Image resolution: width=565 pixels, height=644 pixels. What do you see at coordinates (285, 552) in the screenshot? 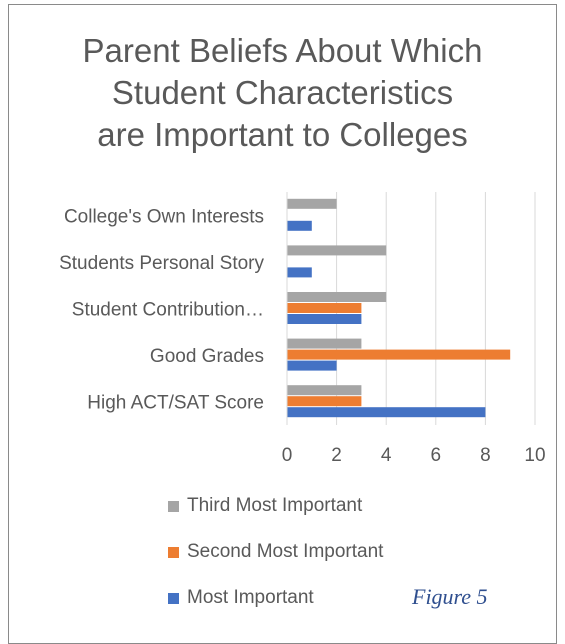
I see `legend-label-second: Second Most Important` at bounding box center [285, 552].